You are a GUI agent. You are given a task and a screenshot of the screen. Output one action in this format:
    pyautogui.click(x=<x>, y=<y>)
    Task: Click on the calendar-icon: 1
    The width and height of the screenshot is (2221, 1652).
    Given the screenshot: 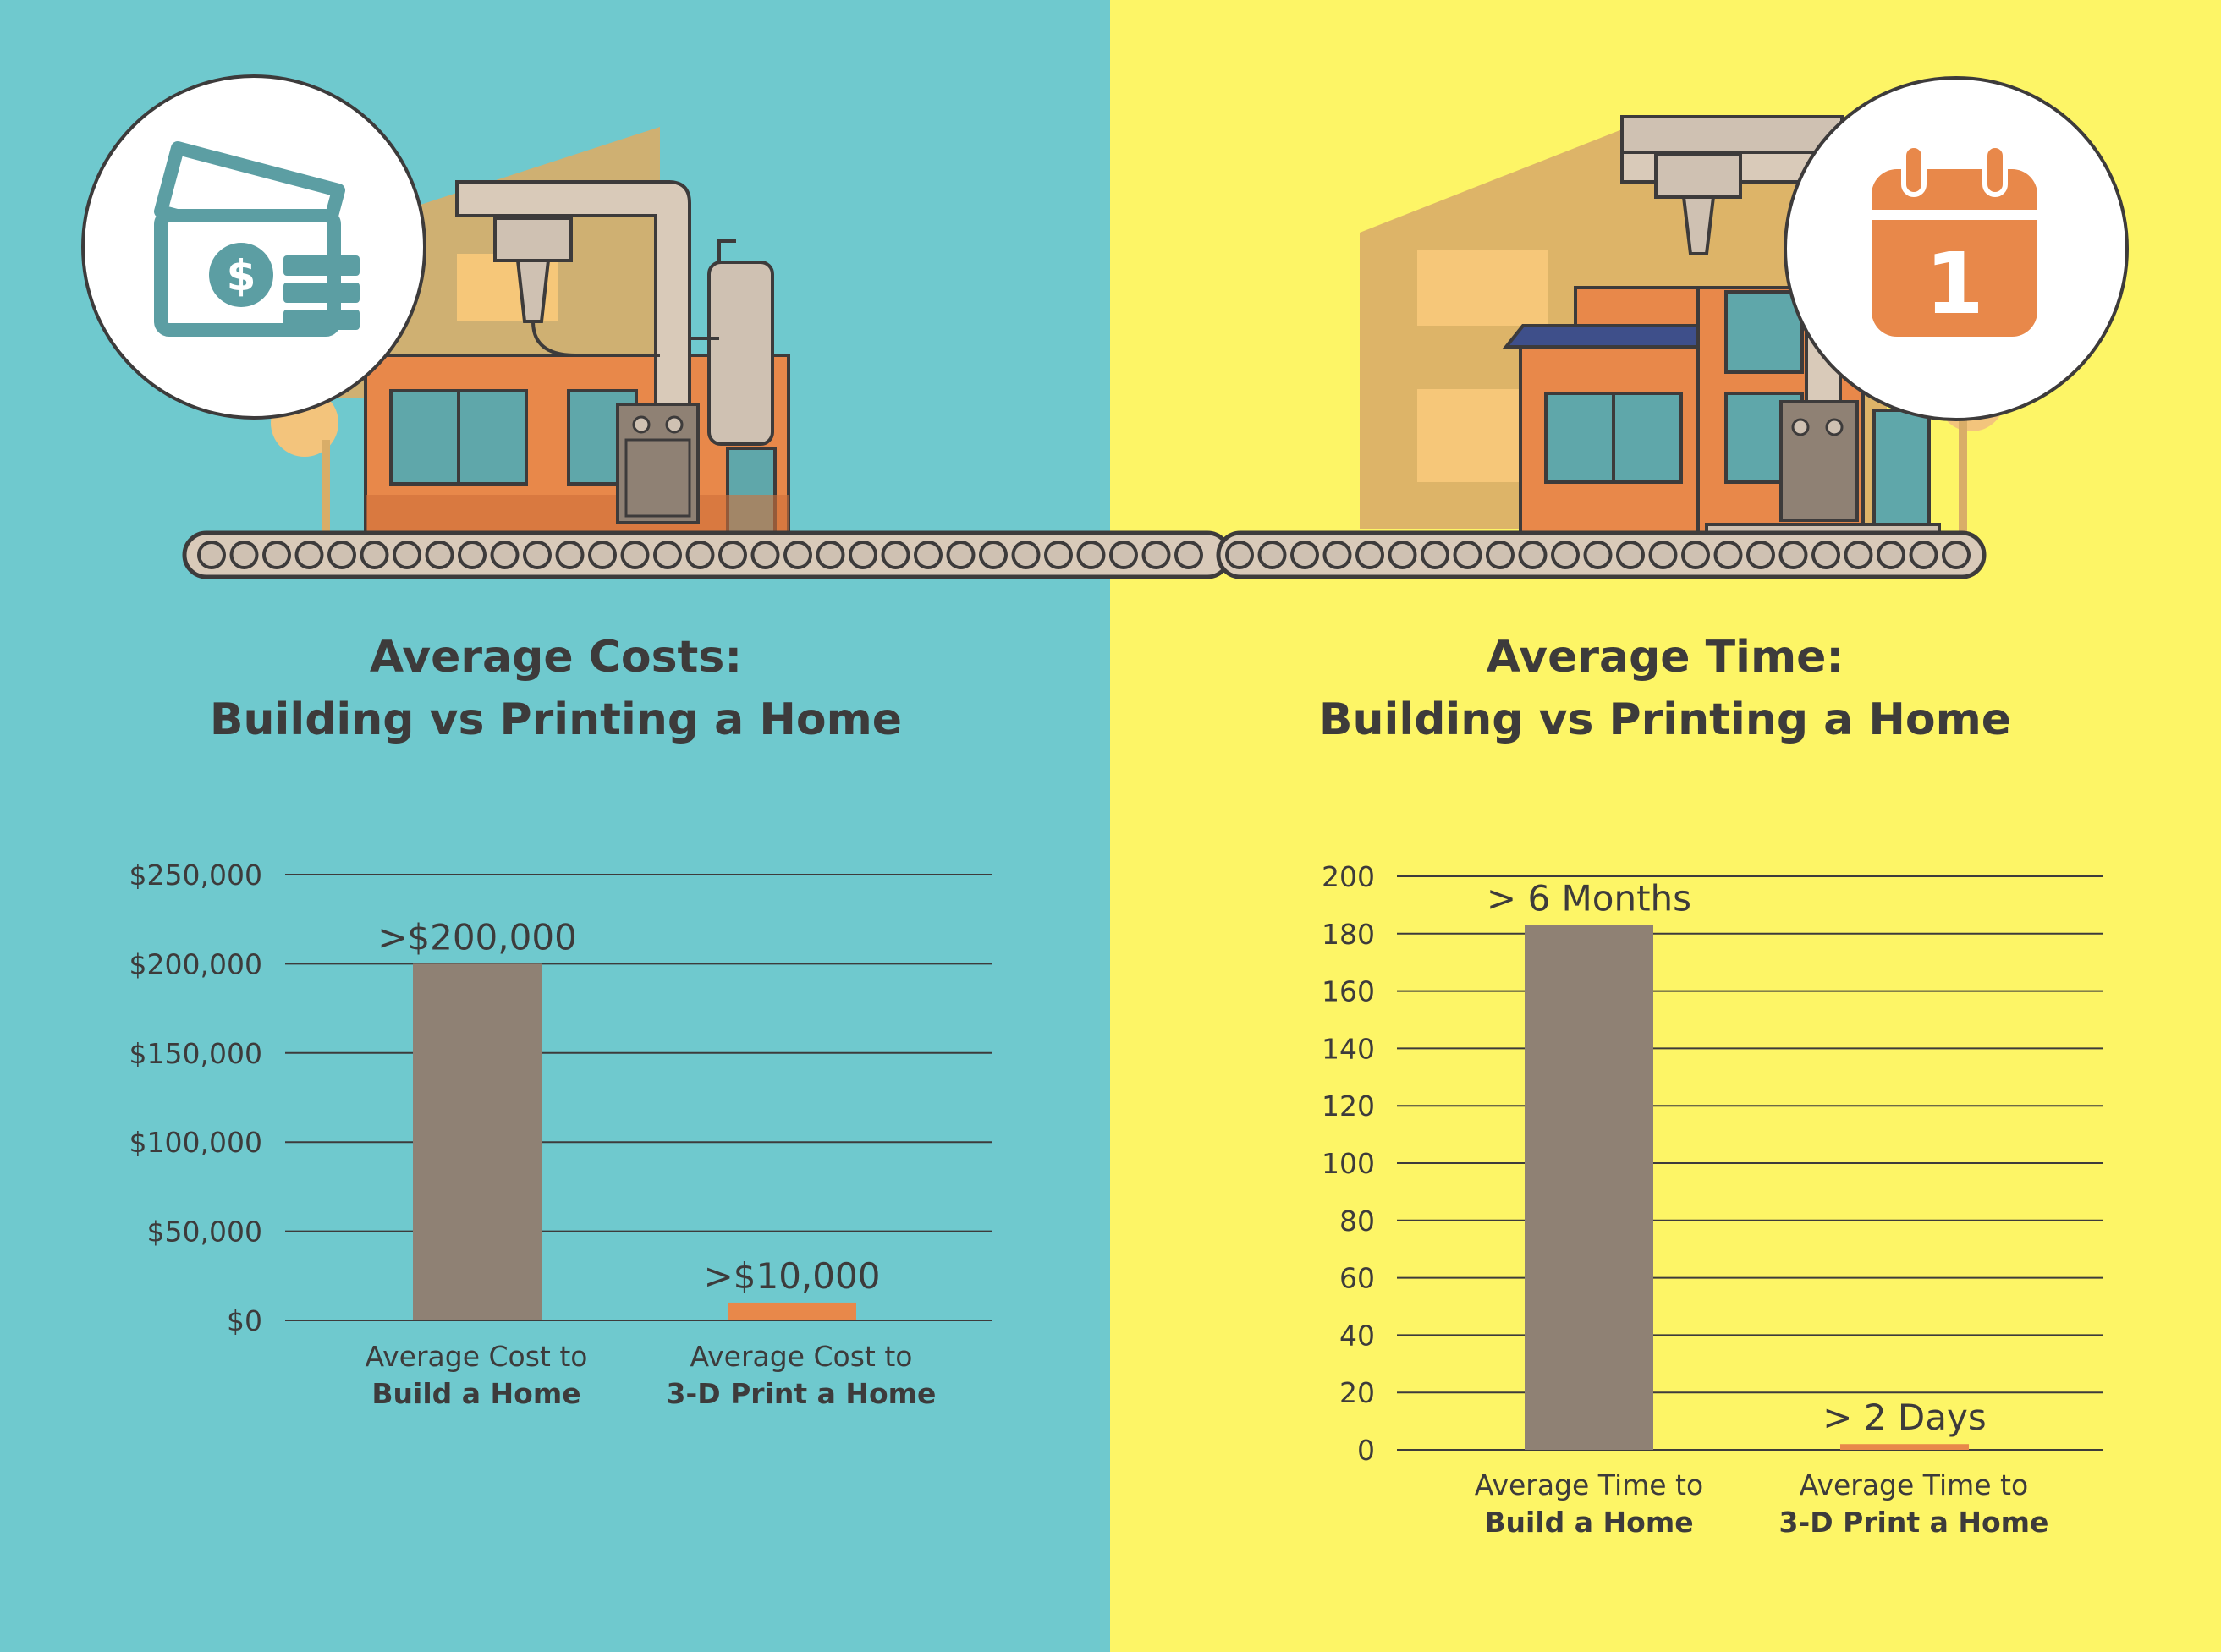 What is the action you would take?
    pyautogui.click(x=1954, y=240)
    